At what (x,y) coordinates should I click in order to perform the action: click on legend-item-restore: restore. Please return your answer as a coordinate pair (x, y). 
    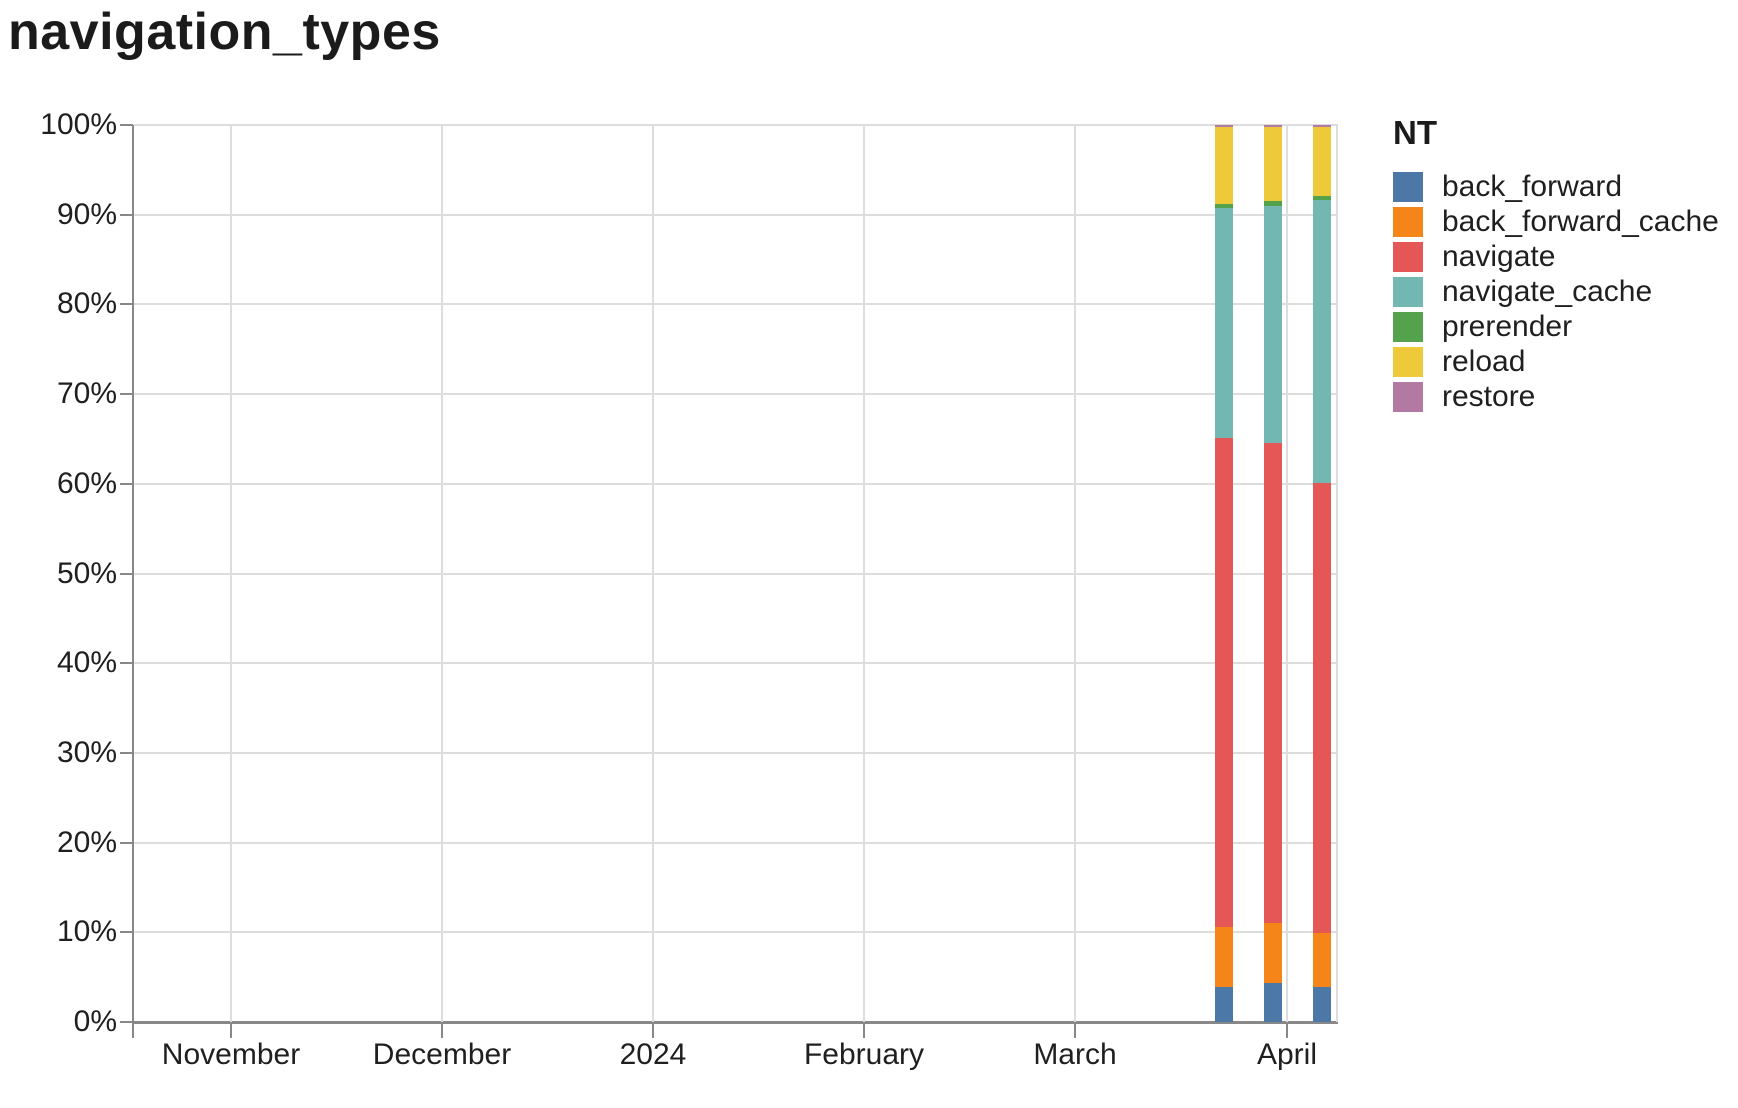
    Looking at the image, I should click on (1558, 396).